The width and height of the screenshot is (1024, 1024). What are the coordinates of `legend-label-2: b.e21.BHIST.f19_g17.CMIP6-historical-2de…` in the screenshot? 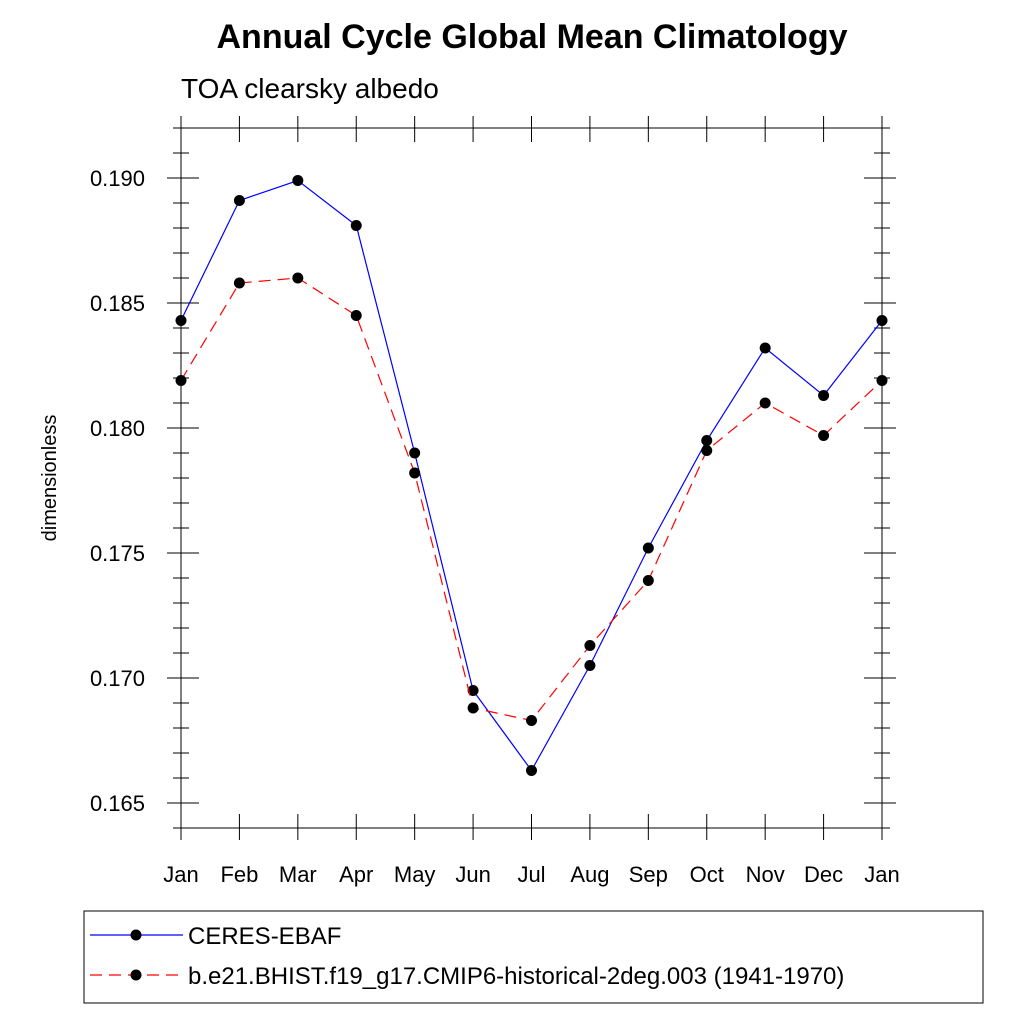 It's located at (516, 976).